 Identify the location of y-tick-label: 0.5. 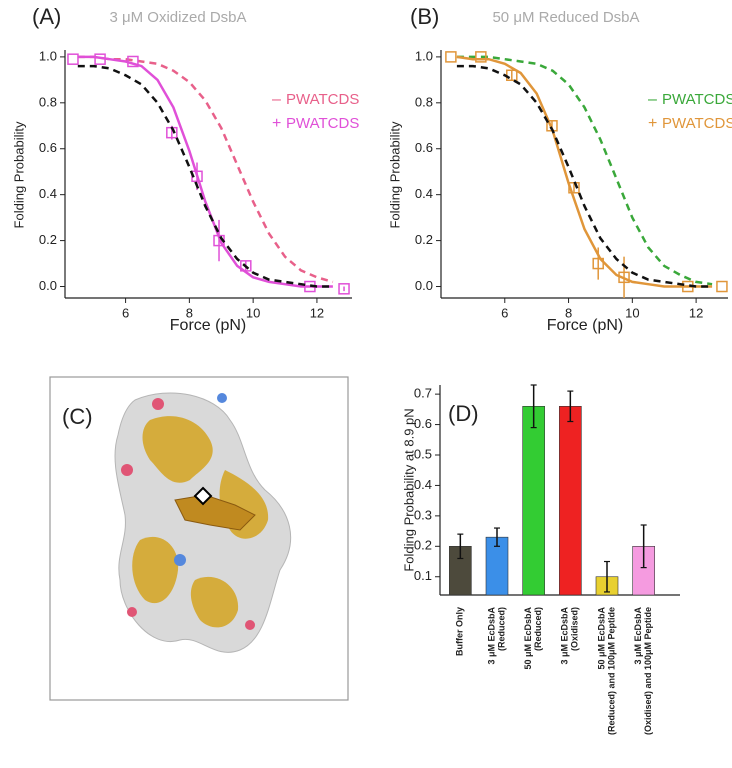
(423, 453).